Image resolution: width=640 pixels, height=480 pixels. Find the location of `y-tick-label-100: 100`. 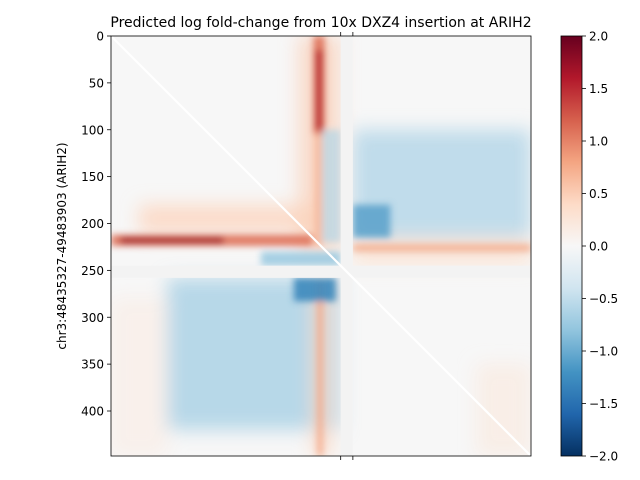

y-tick-label-100: 100 is located at coordinates (92, 130).